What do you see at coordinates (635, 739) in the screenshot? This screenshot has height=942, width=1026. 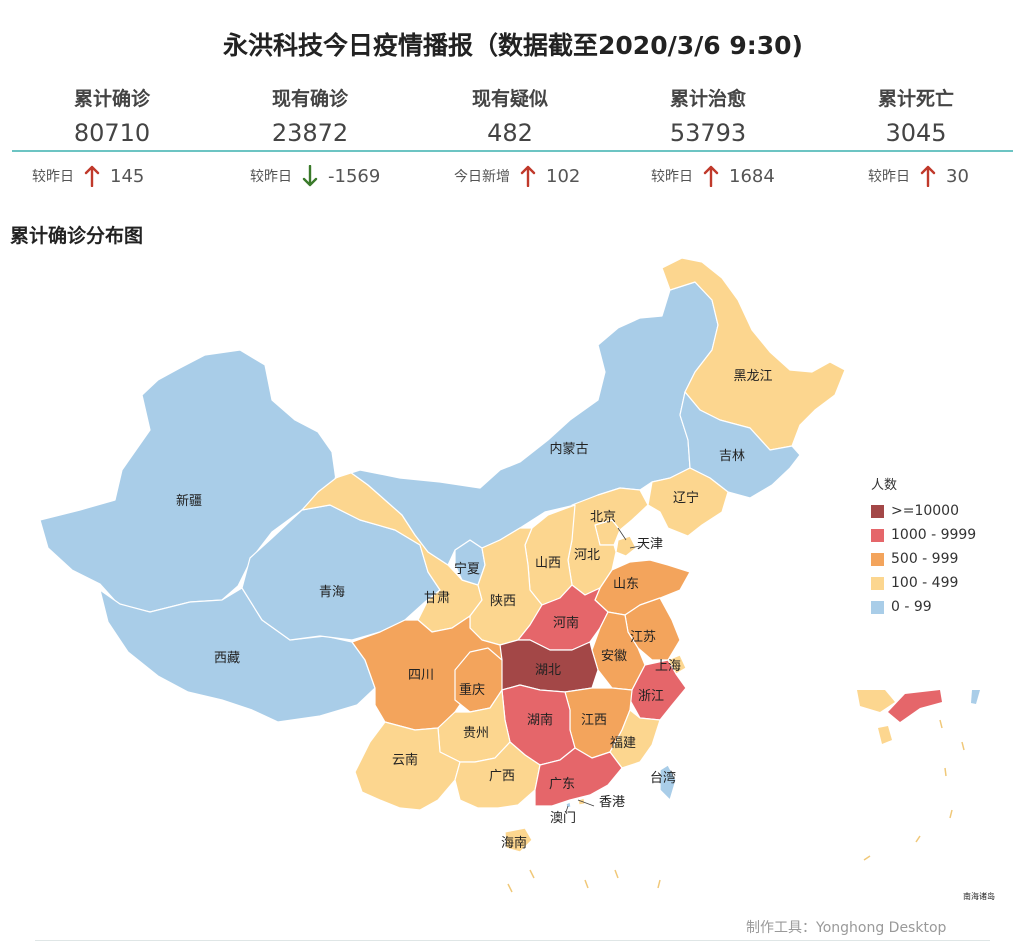 I see `region-e7a68fe5bbba` at bounding box center [635, 739].